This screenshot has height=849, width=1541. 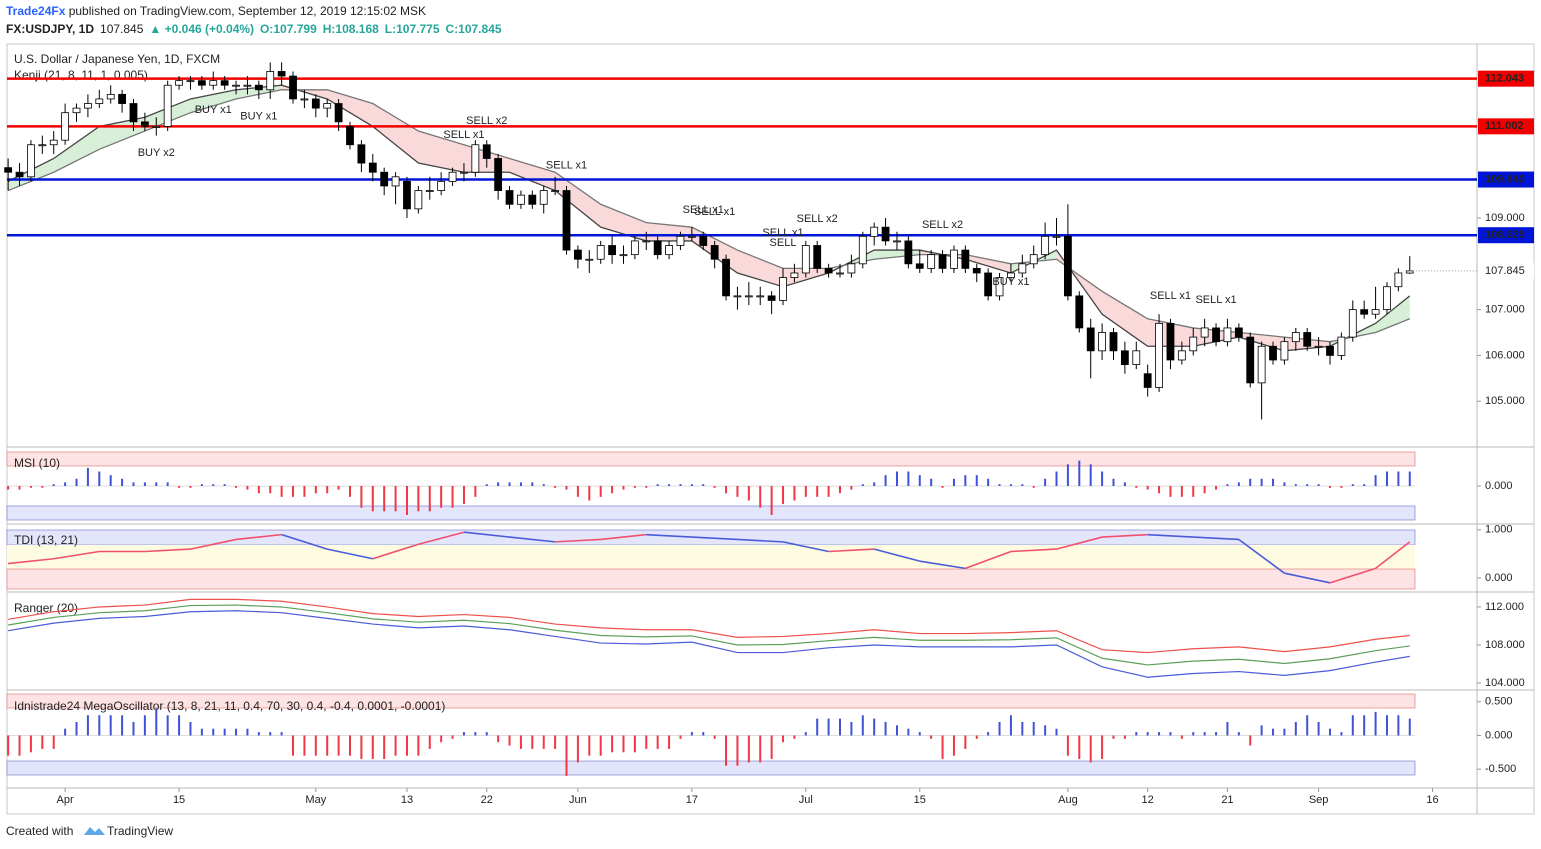 What do you see at coordinates (122, 29) in the screenshot?
I see `price: 107.845` at bounding box center [122, 29].